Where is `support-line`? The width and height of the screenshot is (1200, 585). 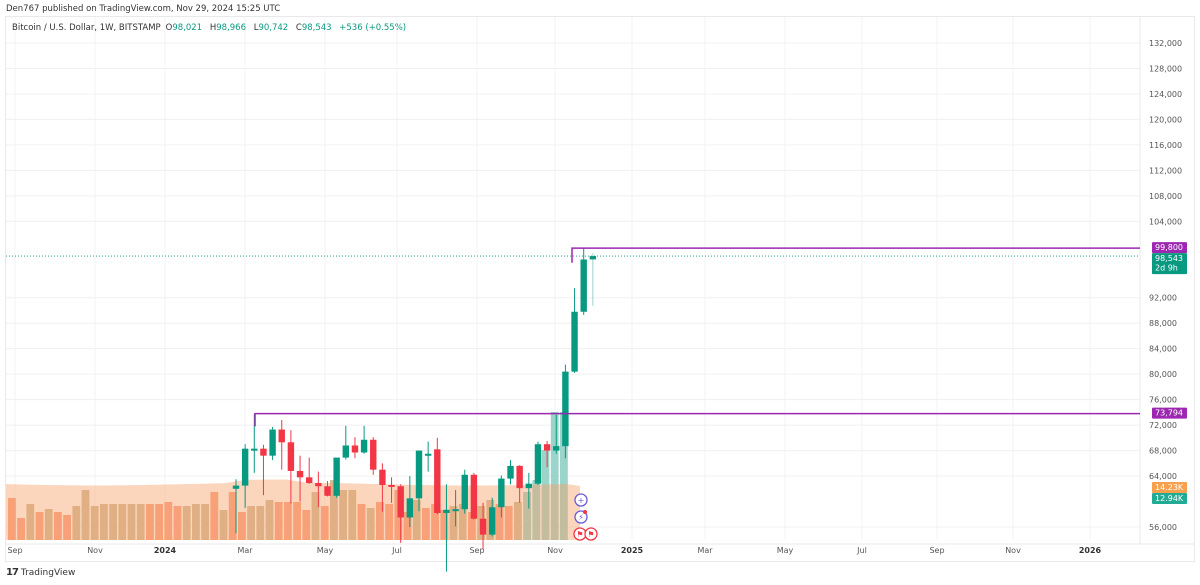 support-line is located at coordinates (697, 419).